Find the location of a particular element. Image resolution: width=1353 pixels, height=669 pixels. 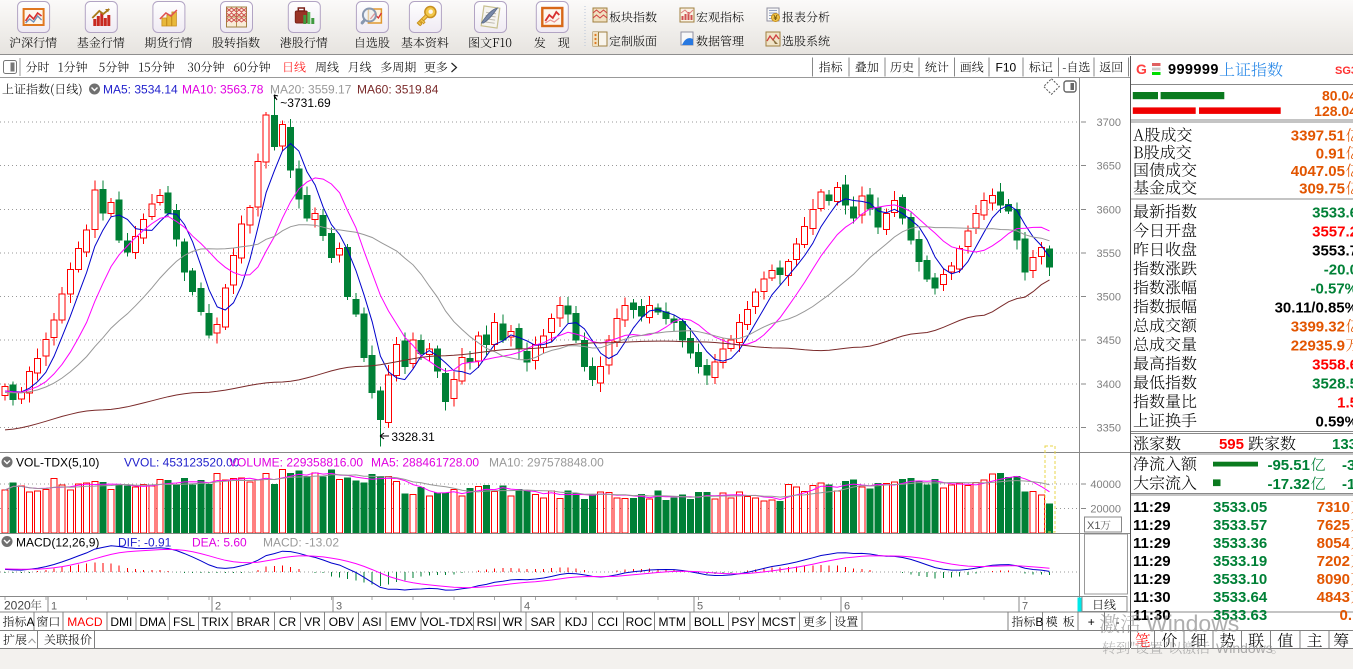

svg-text: -20.0 is located at coordinates (1338, 269).